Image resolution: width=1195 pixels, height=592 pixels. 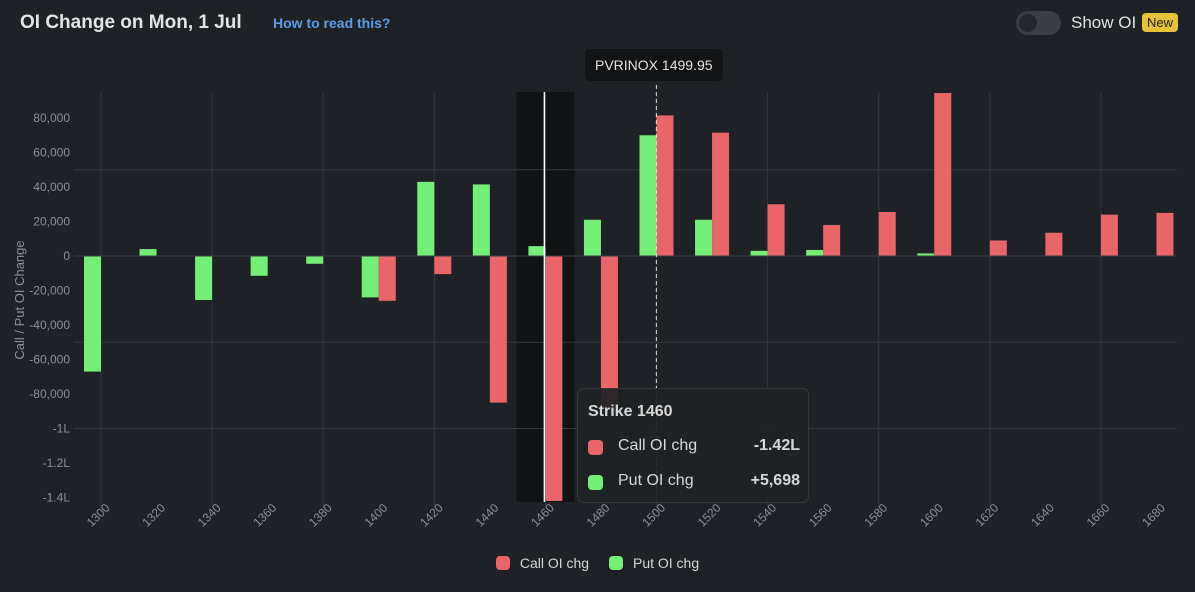 What do you see at coordinates (98, 515) in the screenshot?
I see `x-tick-label: 1300` at bounding box center [98, 515].